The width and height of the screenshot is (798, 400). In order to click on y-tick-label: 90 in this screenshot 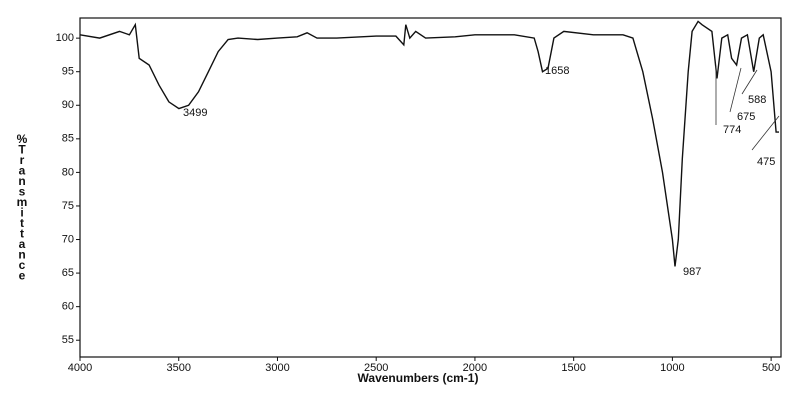, I will do `click(68, 105)`.